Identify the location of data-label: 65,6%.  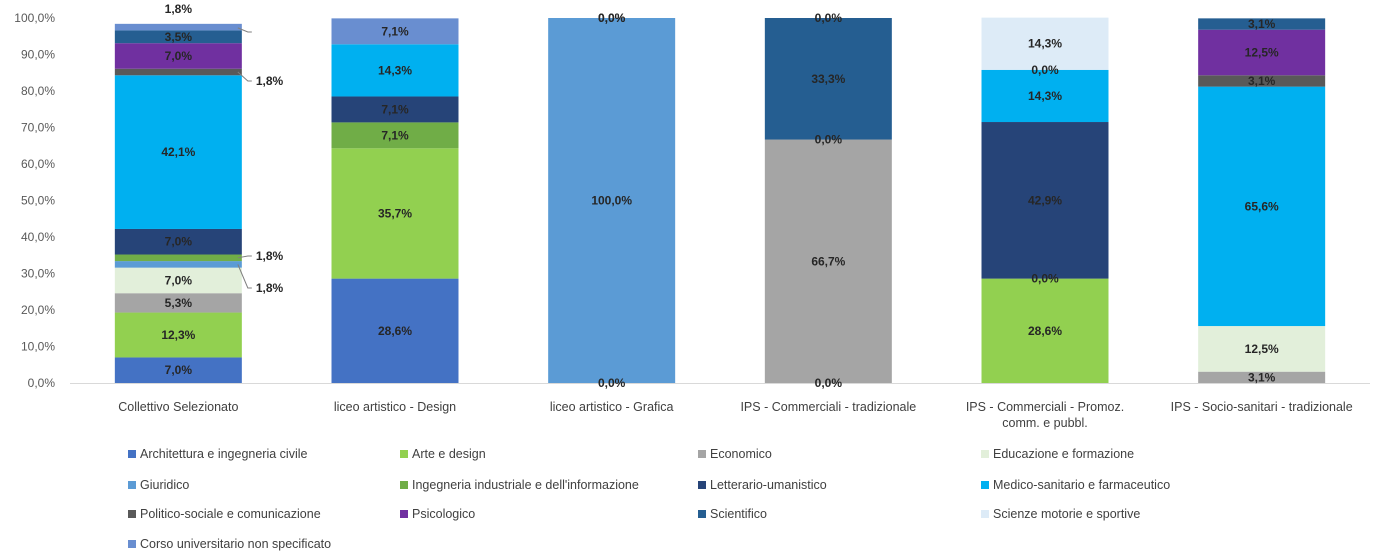
(1262, 206).